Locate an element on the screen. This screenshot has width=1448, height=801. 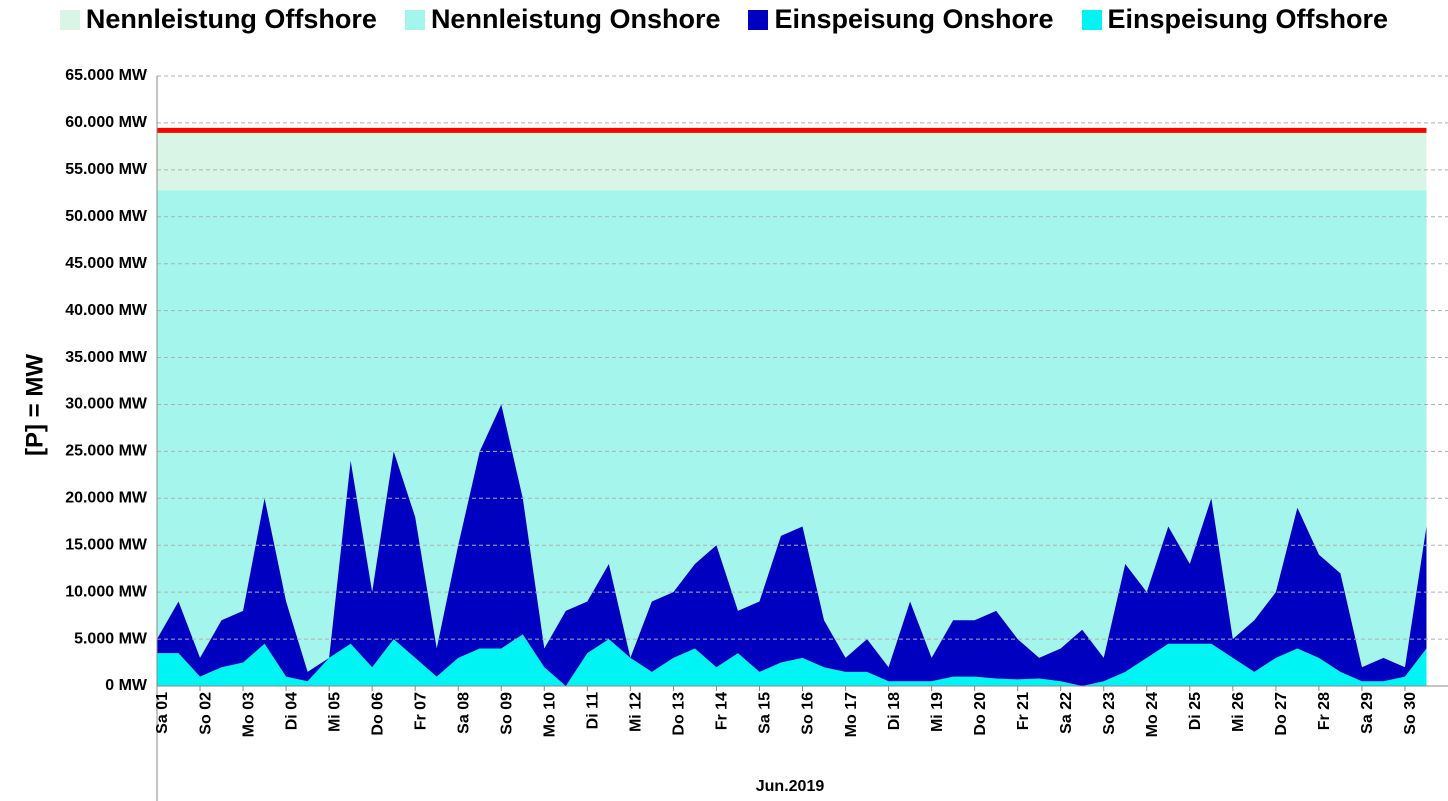
x-tick-label: Di 11 is located at coordinates (593, 710).